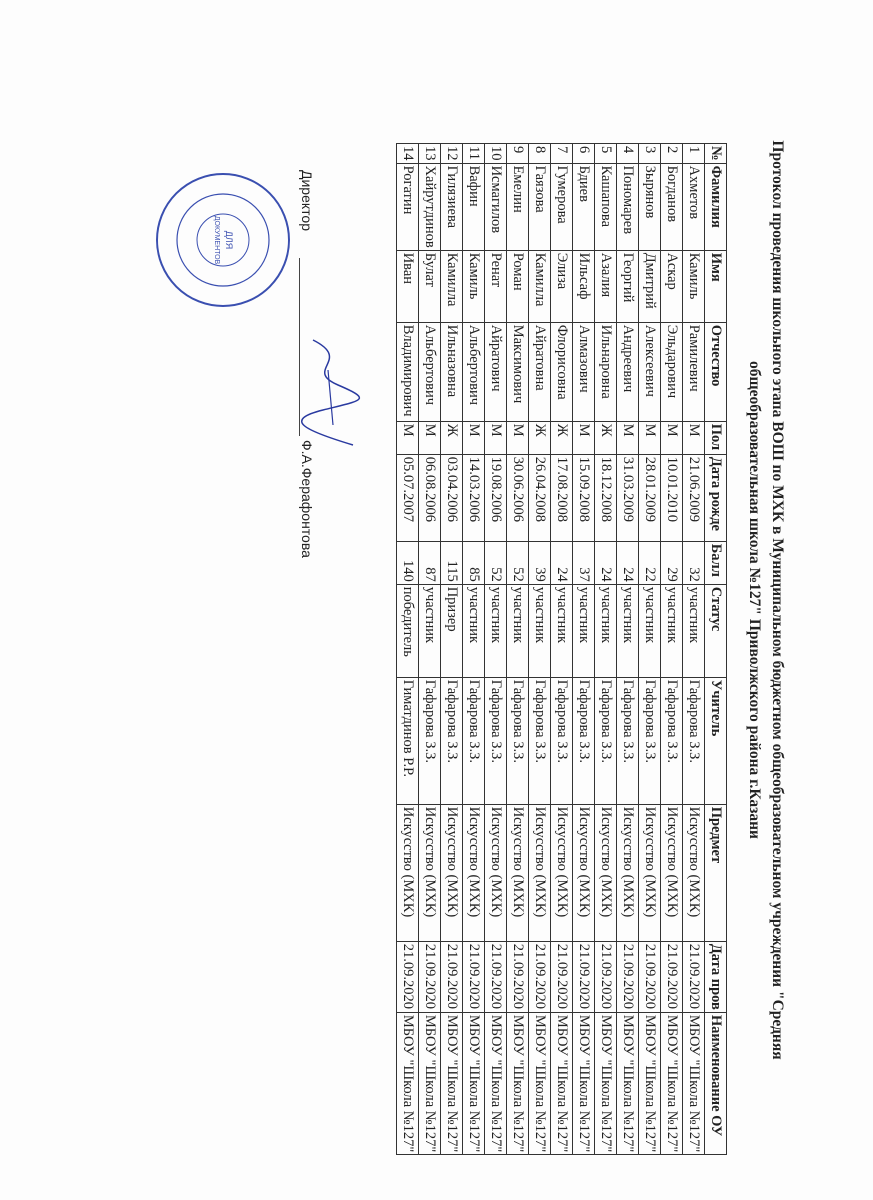 This screenshot has height=1200, width=873. Describe the element at coordinates (715, 563) in the screenshot. I see `column-header: Балл` at that location.